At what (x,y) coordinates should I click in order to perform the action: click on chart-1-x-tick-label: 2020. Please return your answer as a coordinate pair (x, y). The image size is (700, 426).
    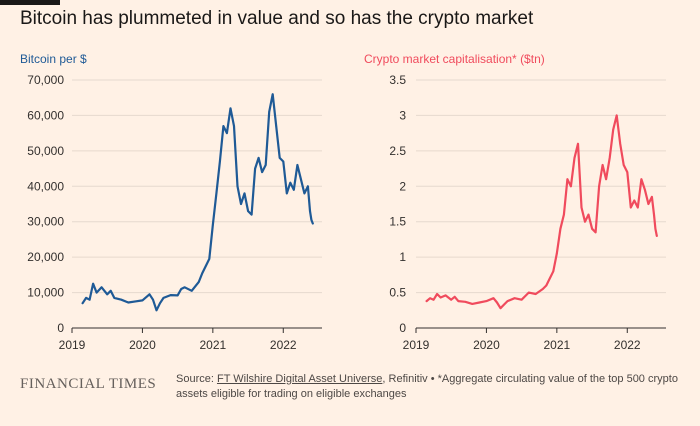
    Looking at the image, I should click on (142, 345).